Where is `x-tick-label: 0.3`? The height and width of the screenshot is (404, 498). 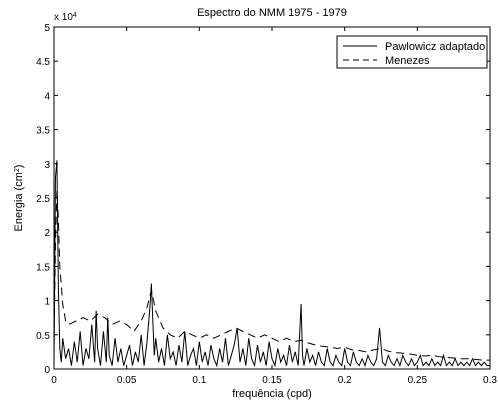
x-tick-label: 0.3 is located at coordinates (490, 380).